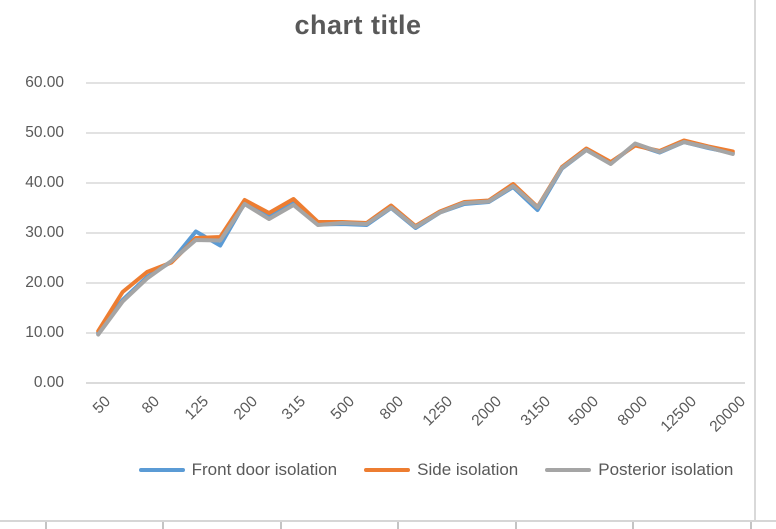 The height and width of the screenshot is (529, 776). What do you see at coordinates (161, 470) in the screenshot?
I see `legend-swatch-blue` at bounding box center [161, 470].